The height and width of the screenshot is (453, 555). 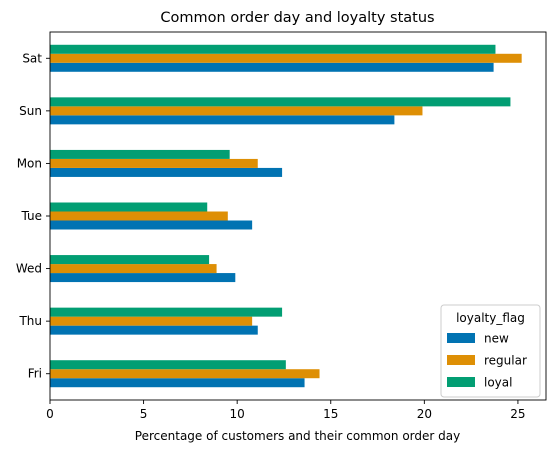 I want to click on bar-regular-sat, so click(x=286, y=58).